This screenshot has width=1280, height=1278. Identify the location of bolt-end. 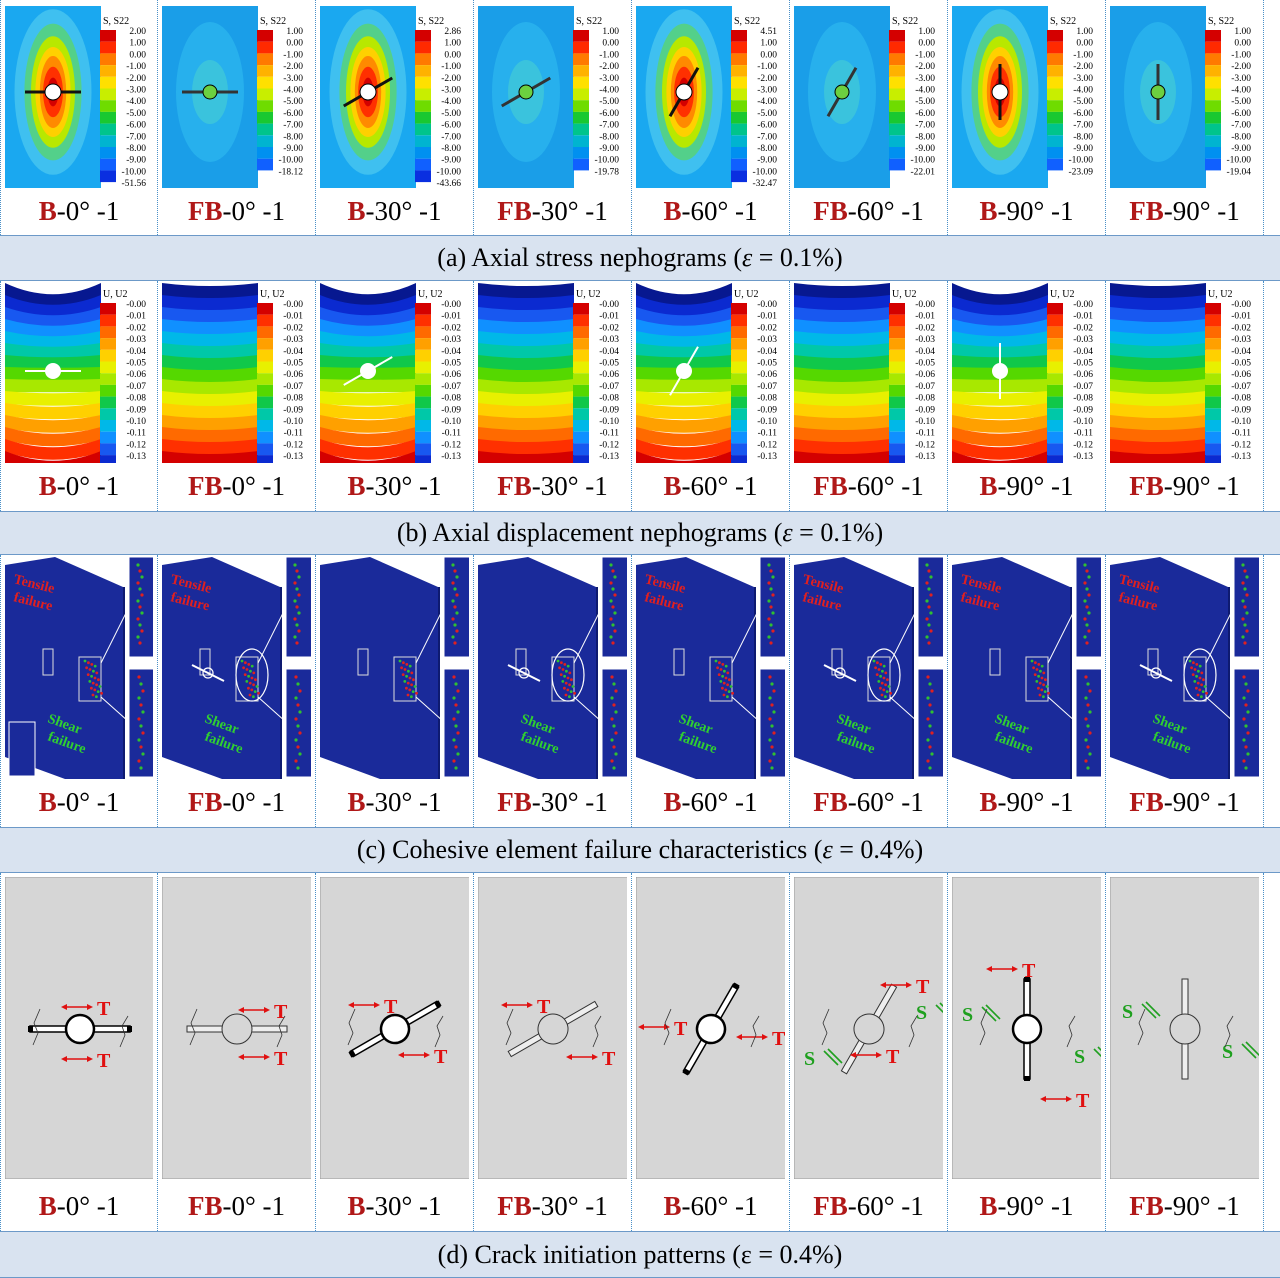
(438, 1004).